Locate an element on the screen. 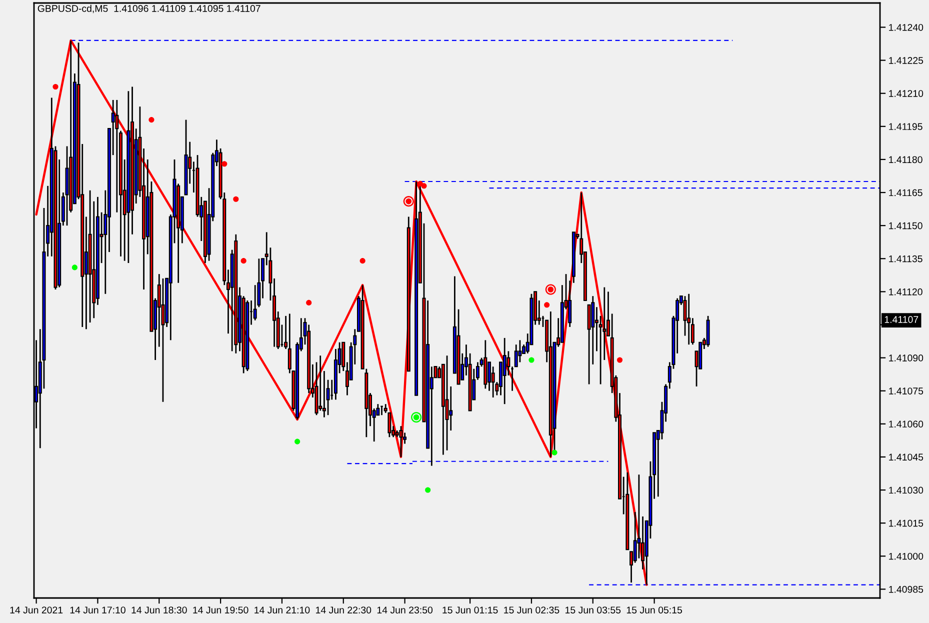  y-tick-label: 1.41135 is located at coordinates (905, 258).